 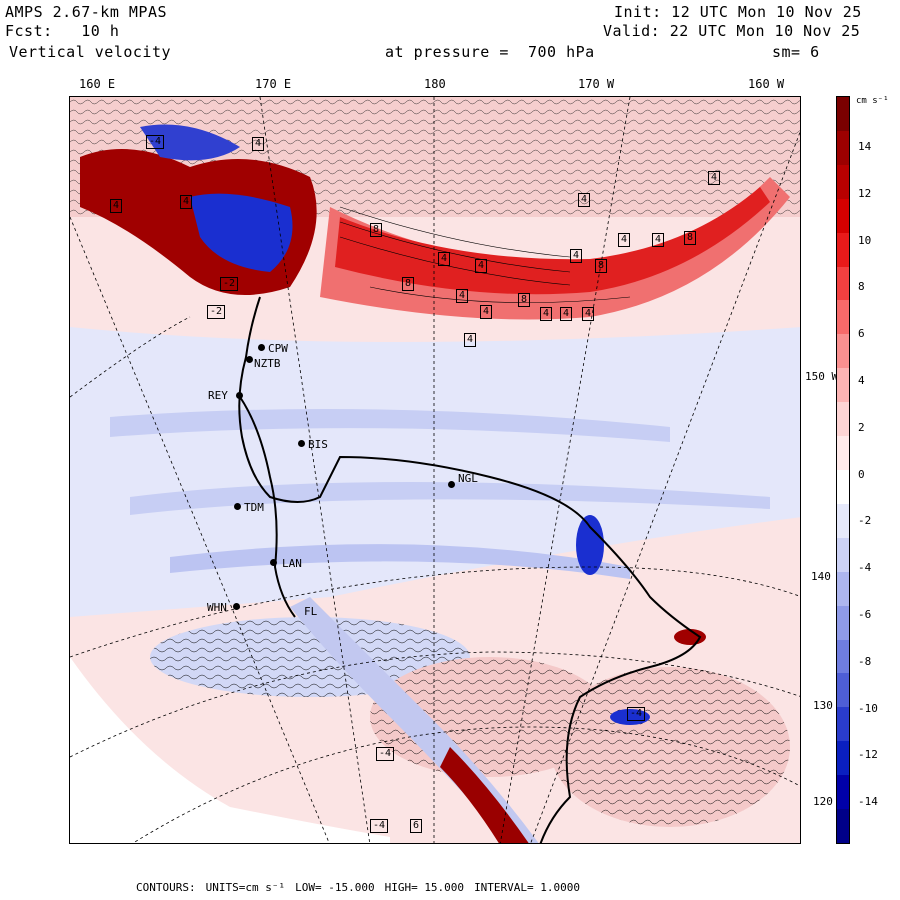 I want to click on red-patch, so click(x=670, y=747).